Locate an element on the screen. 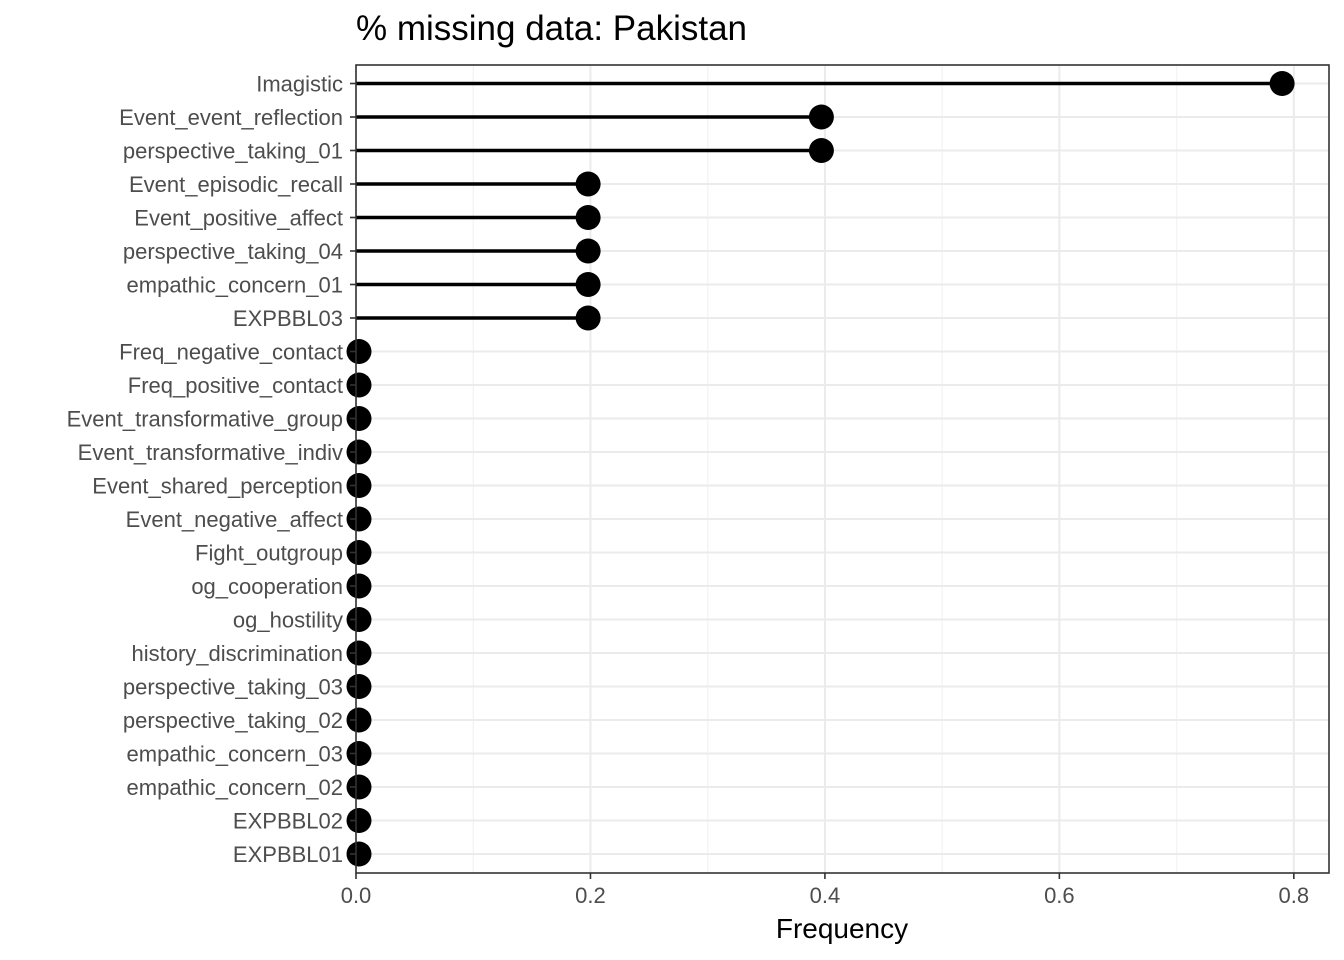 This screenshot has width=1344, height=960. x-tick-label: 0.6 is located at coordinates (1059, 895).